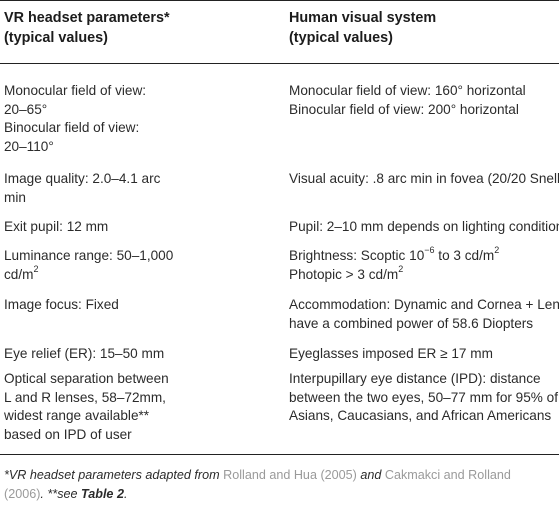  What do you see at coordinates (89, 265) in the screenshot?
I see `cell-vr-luminance: Luminance range: 50–1,000 cd/m2` at bounding box center [89, 265].